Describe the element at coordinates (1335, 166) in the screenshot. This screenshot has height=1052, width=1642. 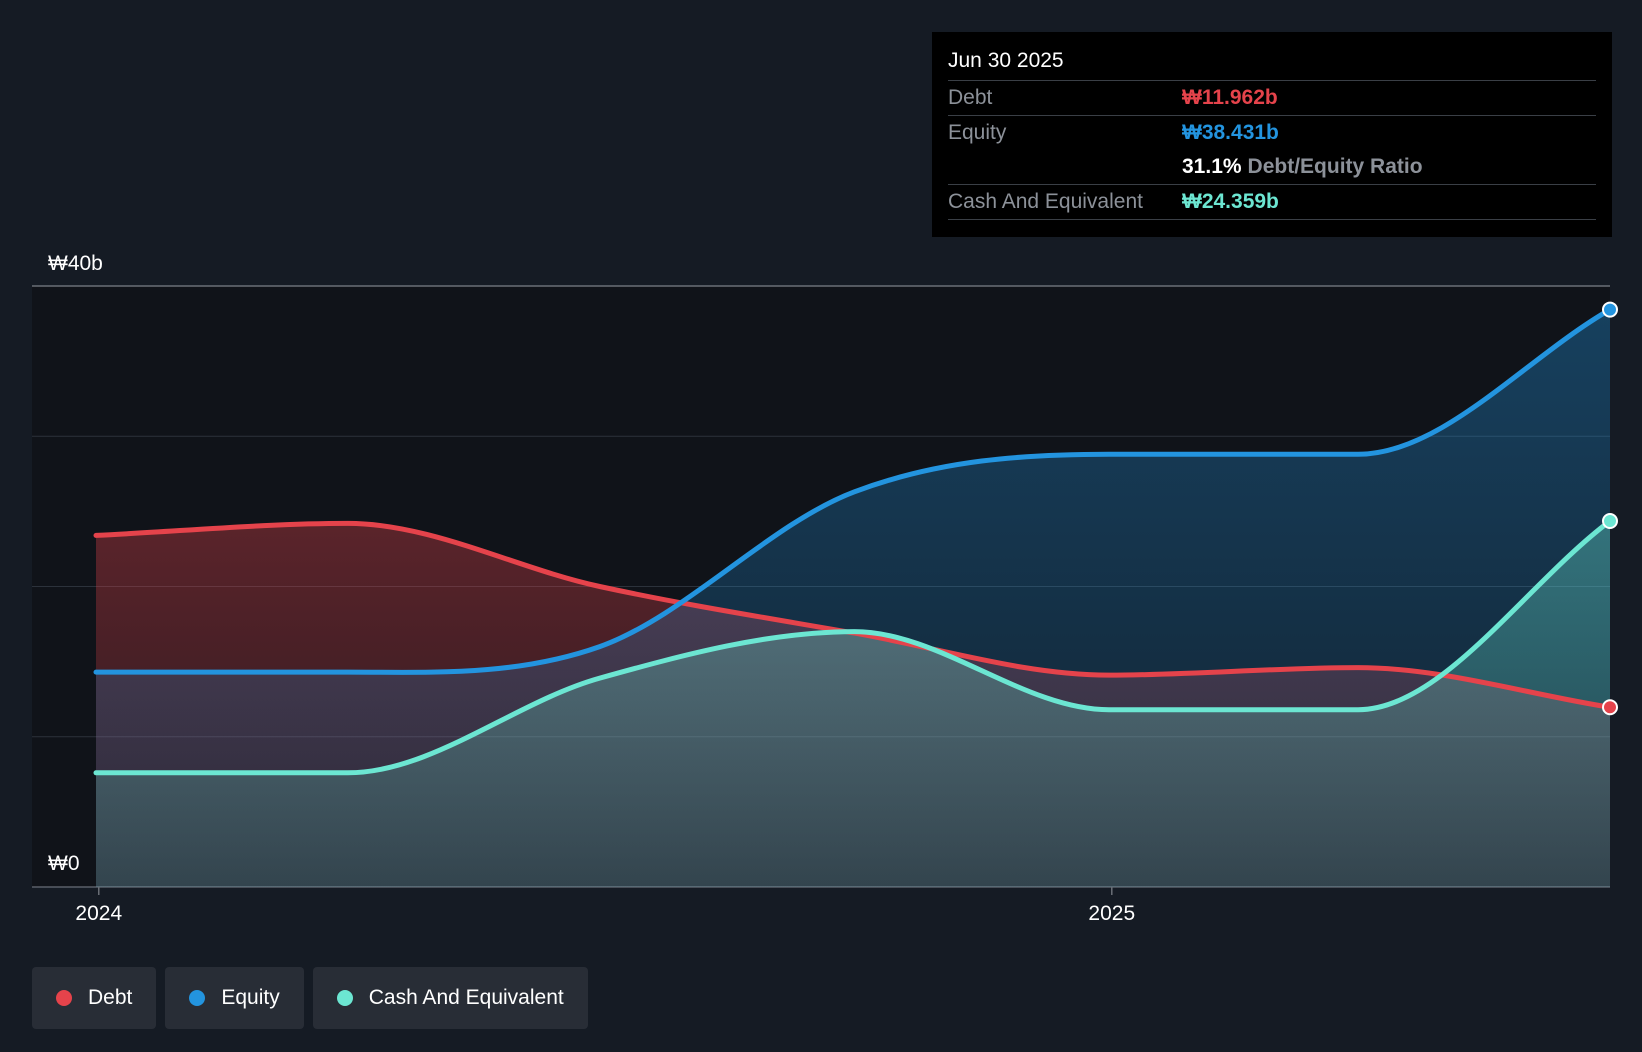
I see `tooltip-ratio-label: Debt/Equity Ratio` at that location.